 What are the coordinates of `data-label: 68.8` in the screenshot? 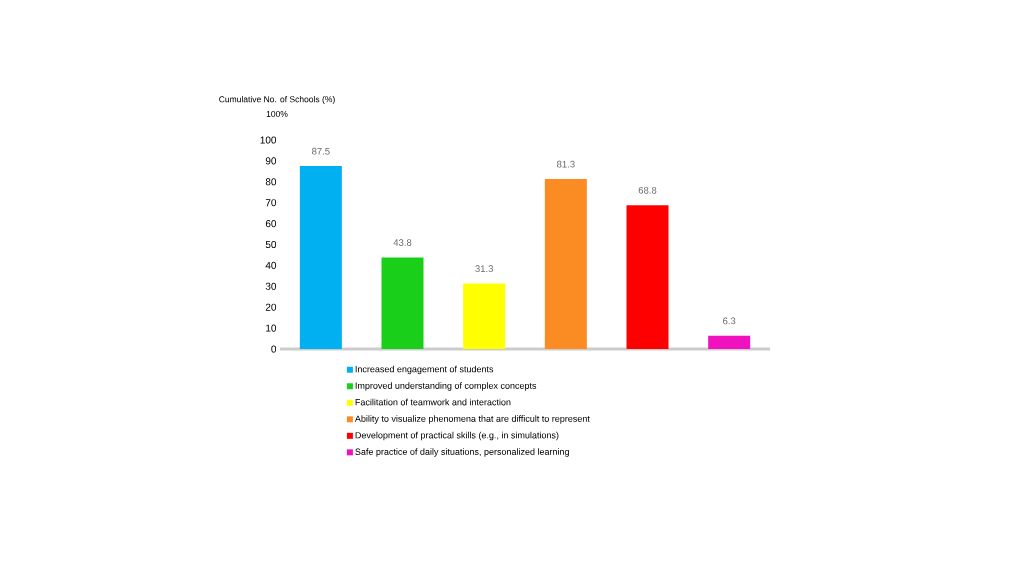 It's located at (647, 190).